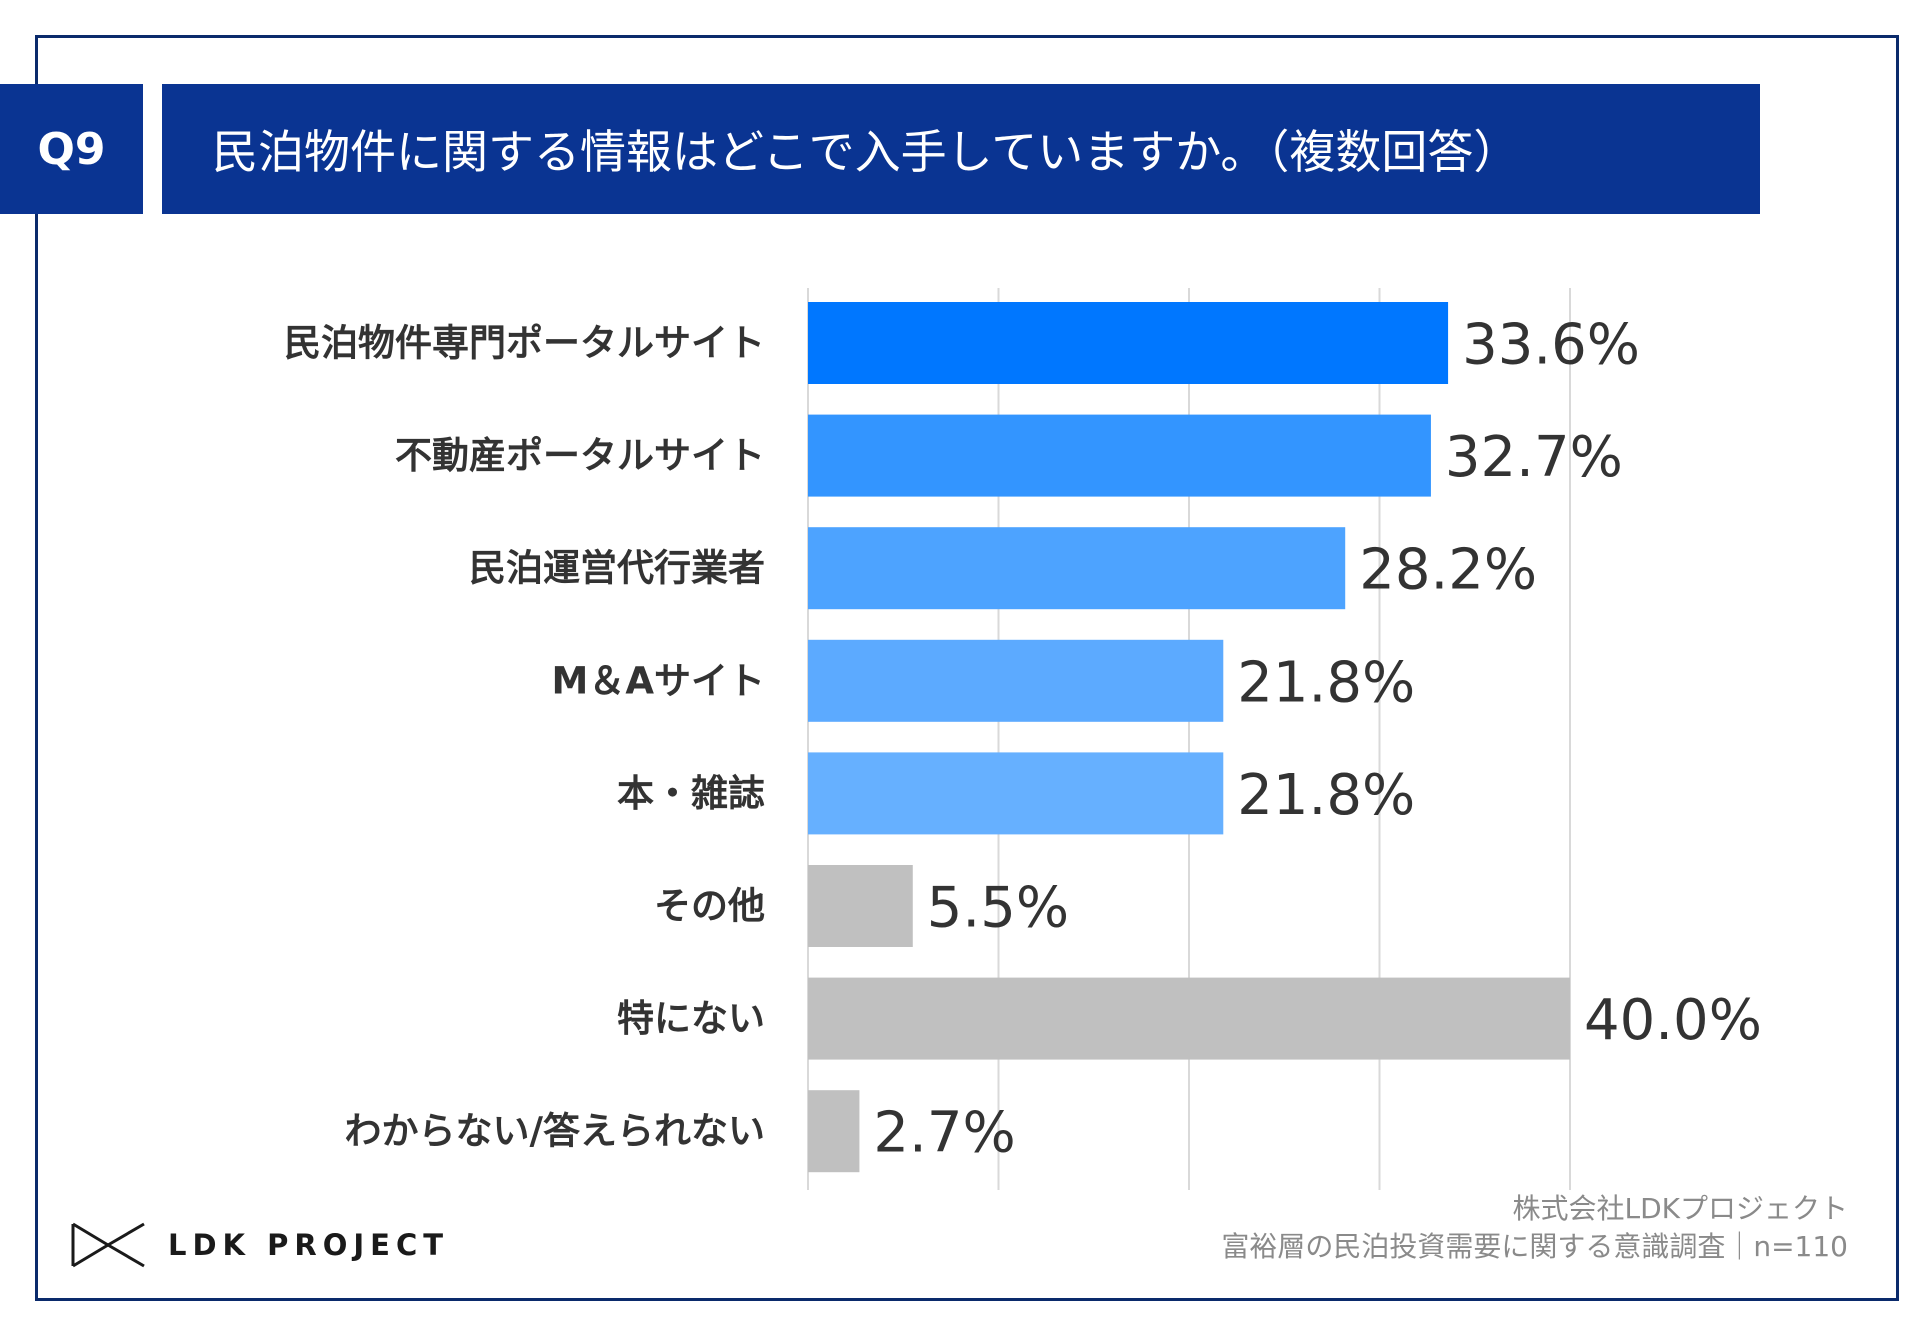 The image size is (1920, 1329). What do you see at coordinates (691, 793) in the screenshot?
I see `category-label: 本・雑誌` at bounding box center [691, 793].